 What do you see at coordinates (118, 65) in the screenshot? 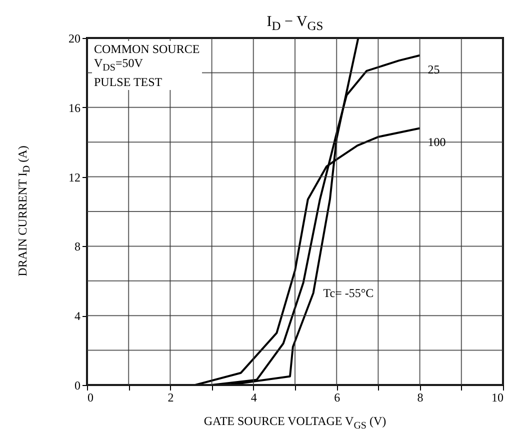
I see `annotation: V$_{DS}$=50V` at bounding box center [118, 65].